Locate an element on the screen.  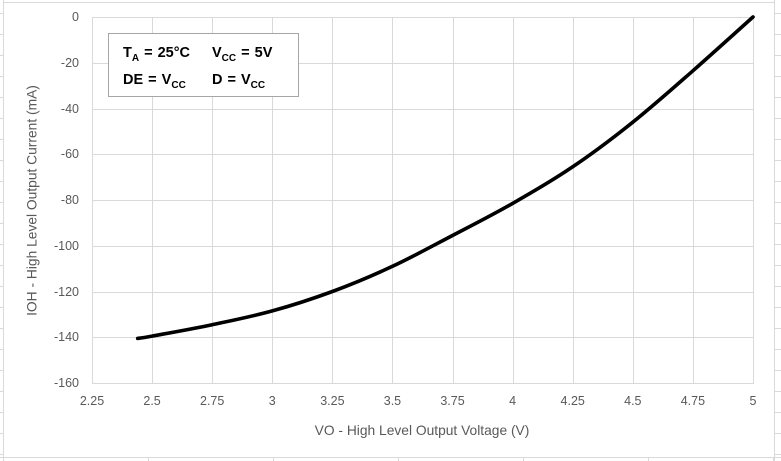
y-tick-label: -100 is located at coordinates (66, 245).